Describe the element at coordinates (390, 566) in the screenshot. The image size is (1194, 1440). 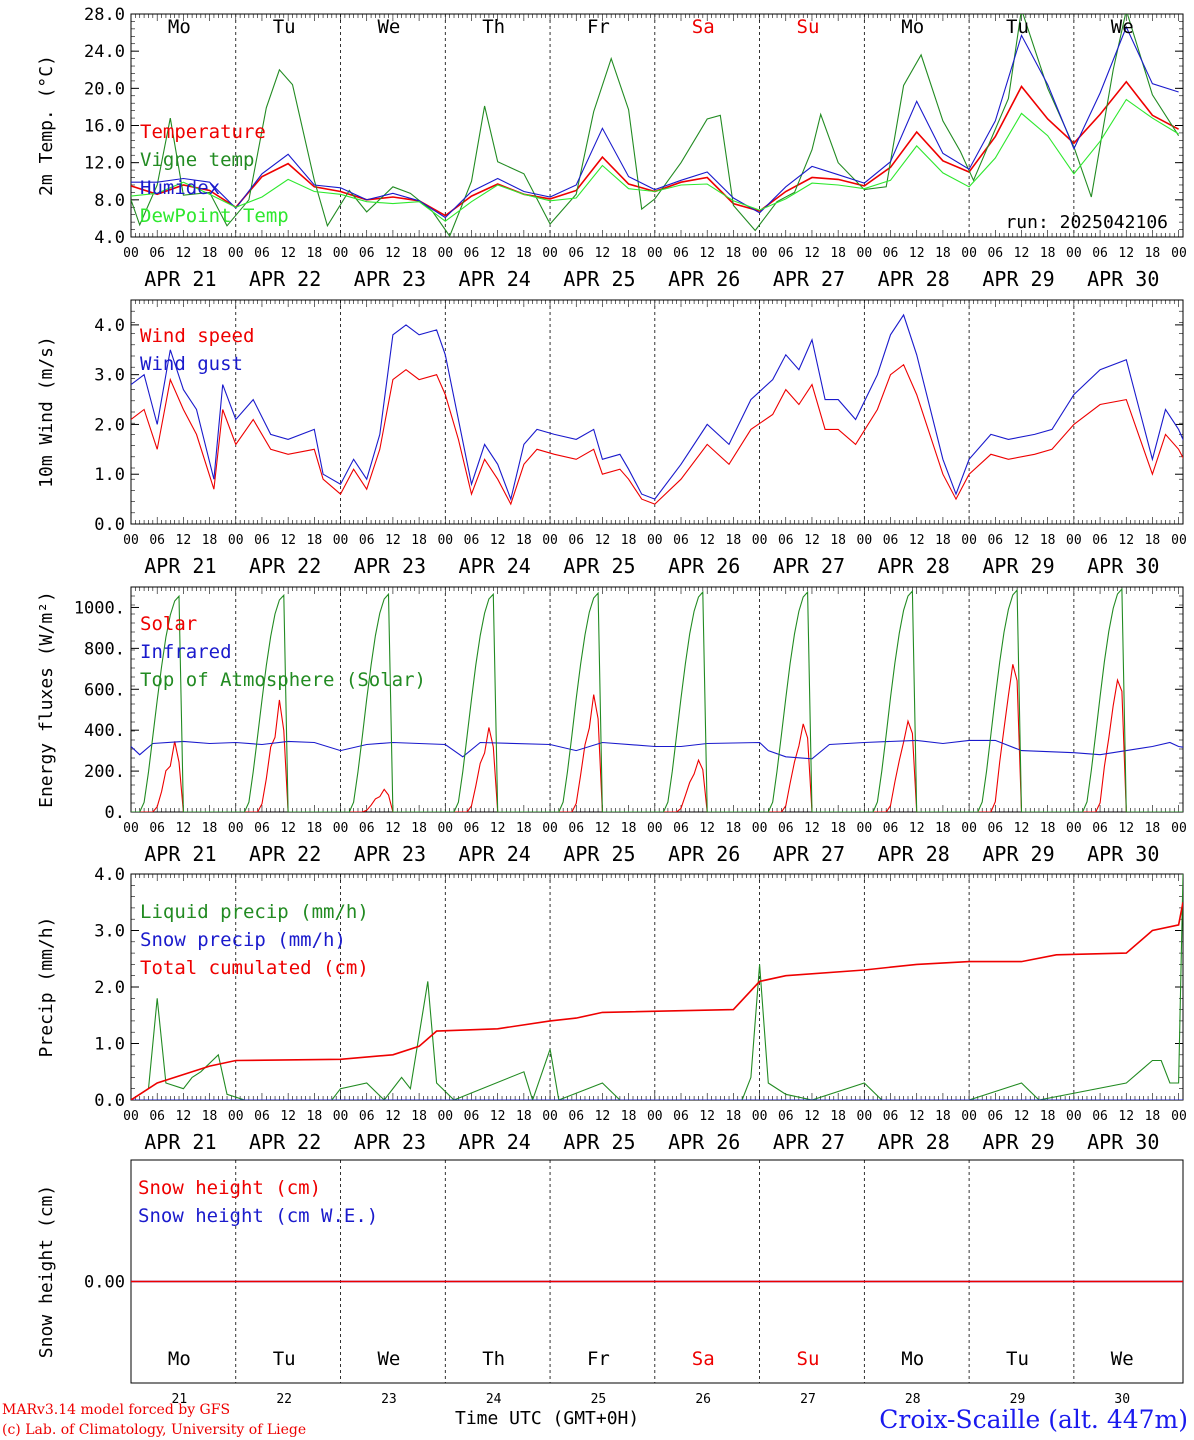
I see `date-label: APR 23` at that location.